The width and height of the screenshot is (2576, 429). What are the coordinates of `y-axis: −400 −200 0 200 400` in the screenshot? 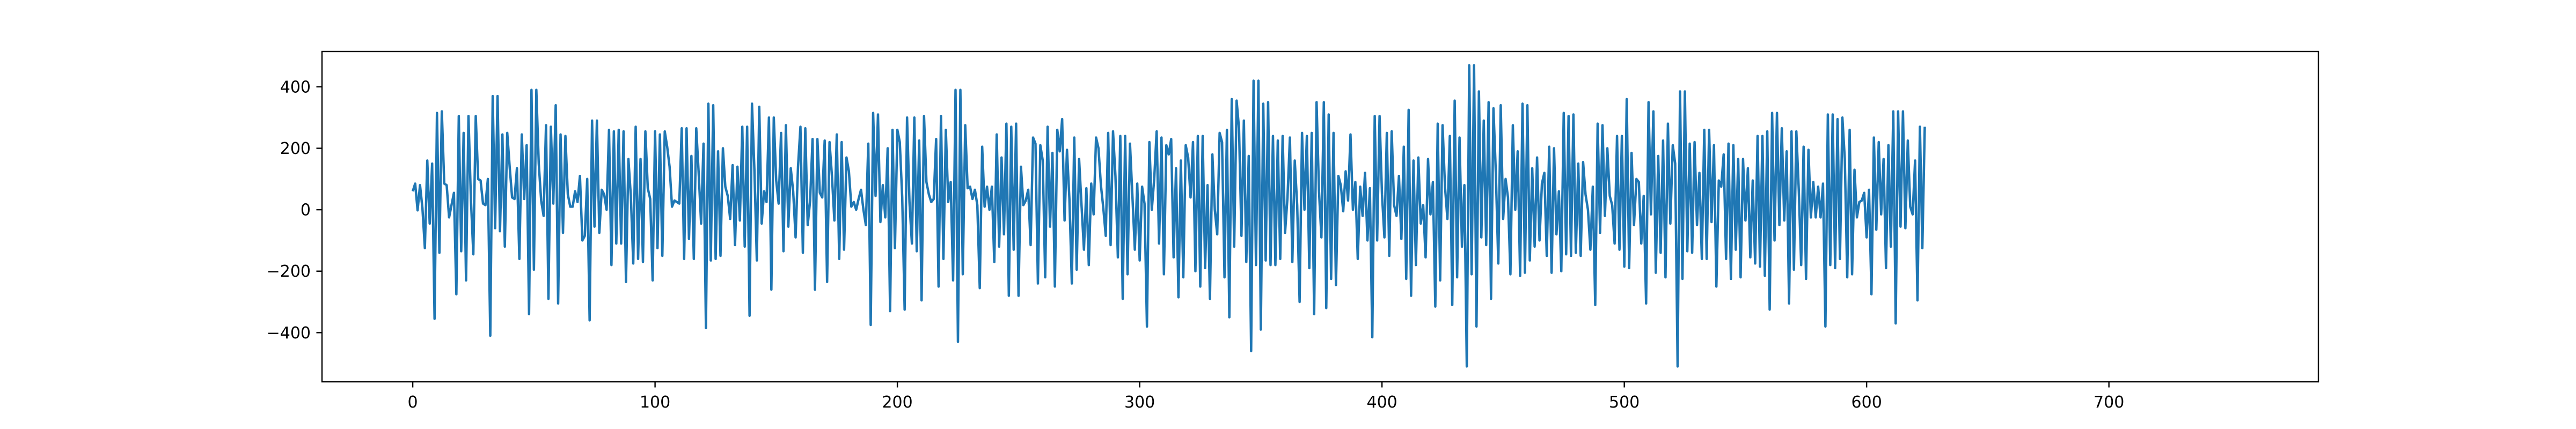 It's located at (294, 210).